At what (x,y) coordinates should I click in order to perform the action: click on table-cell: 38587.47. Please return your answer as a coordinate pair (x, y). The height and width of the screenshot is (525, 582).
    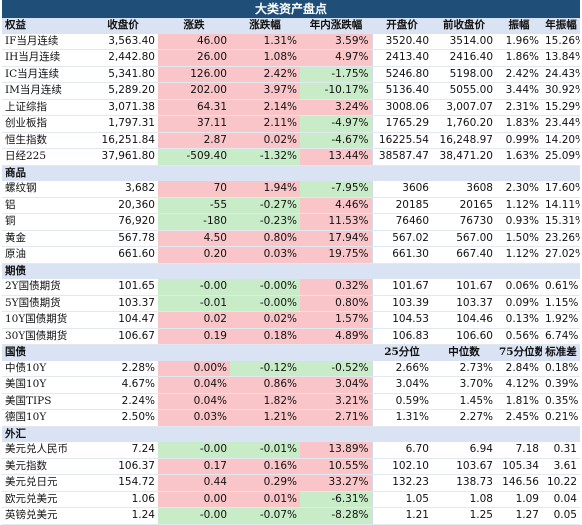
    Looking at the image, I should click on (401, 157).